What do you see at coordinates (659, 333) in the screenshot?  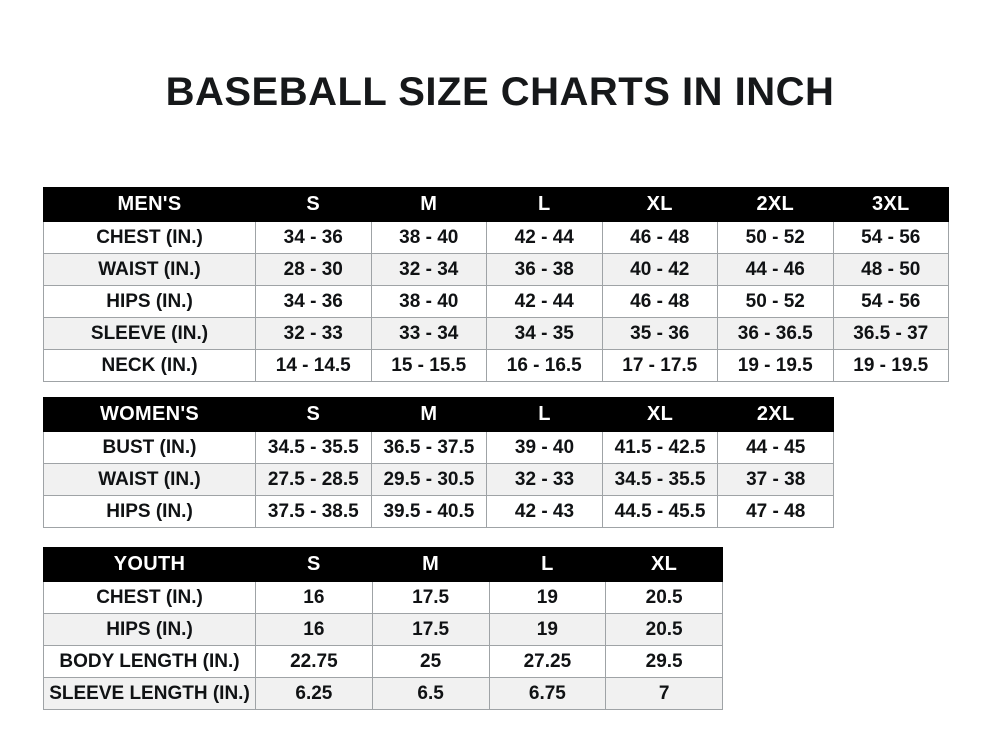 I see `data-cell: 35 - 36` at bounding box center [659, 333].